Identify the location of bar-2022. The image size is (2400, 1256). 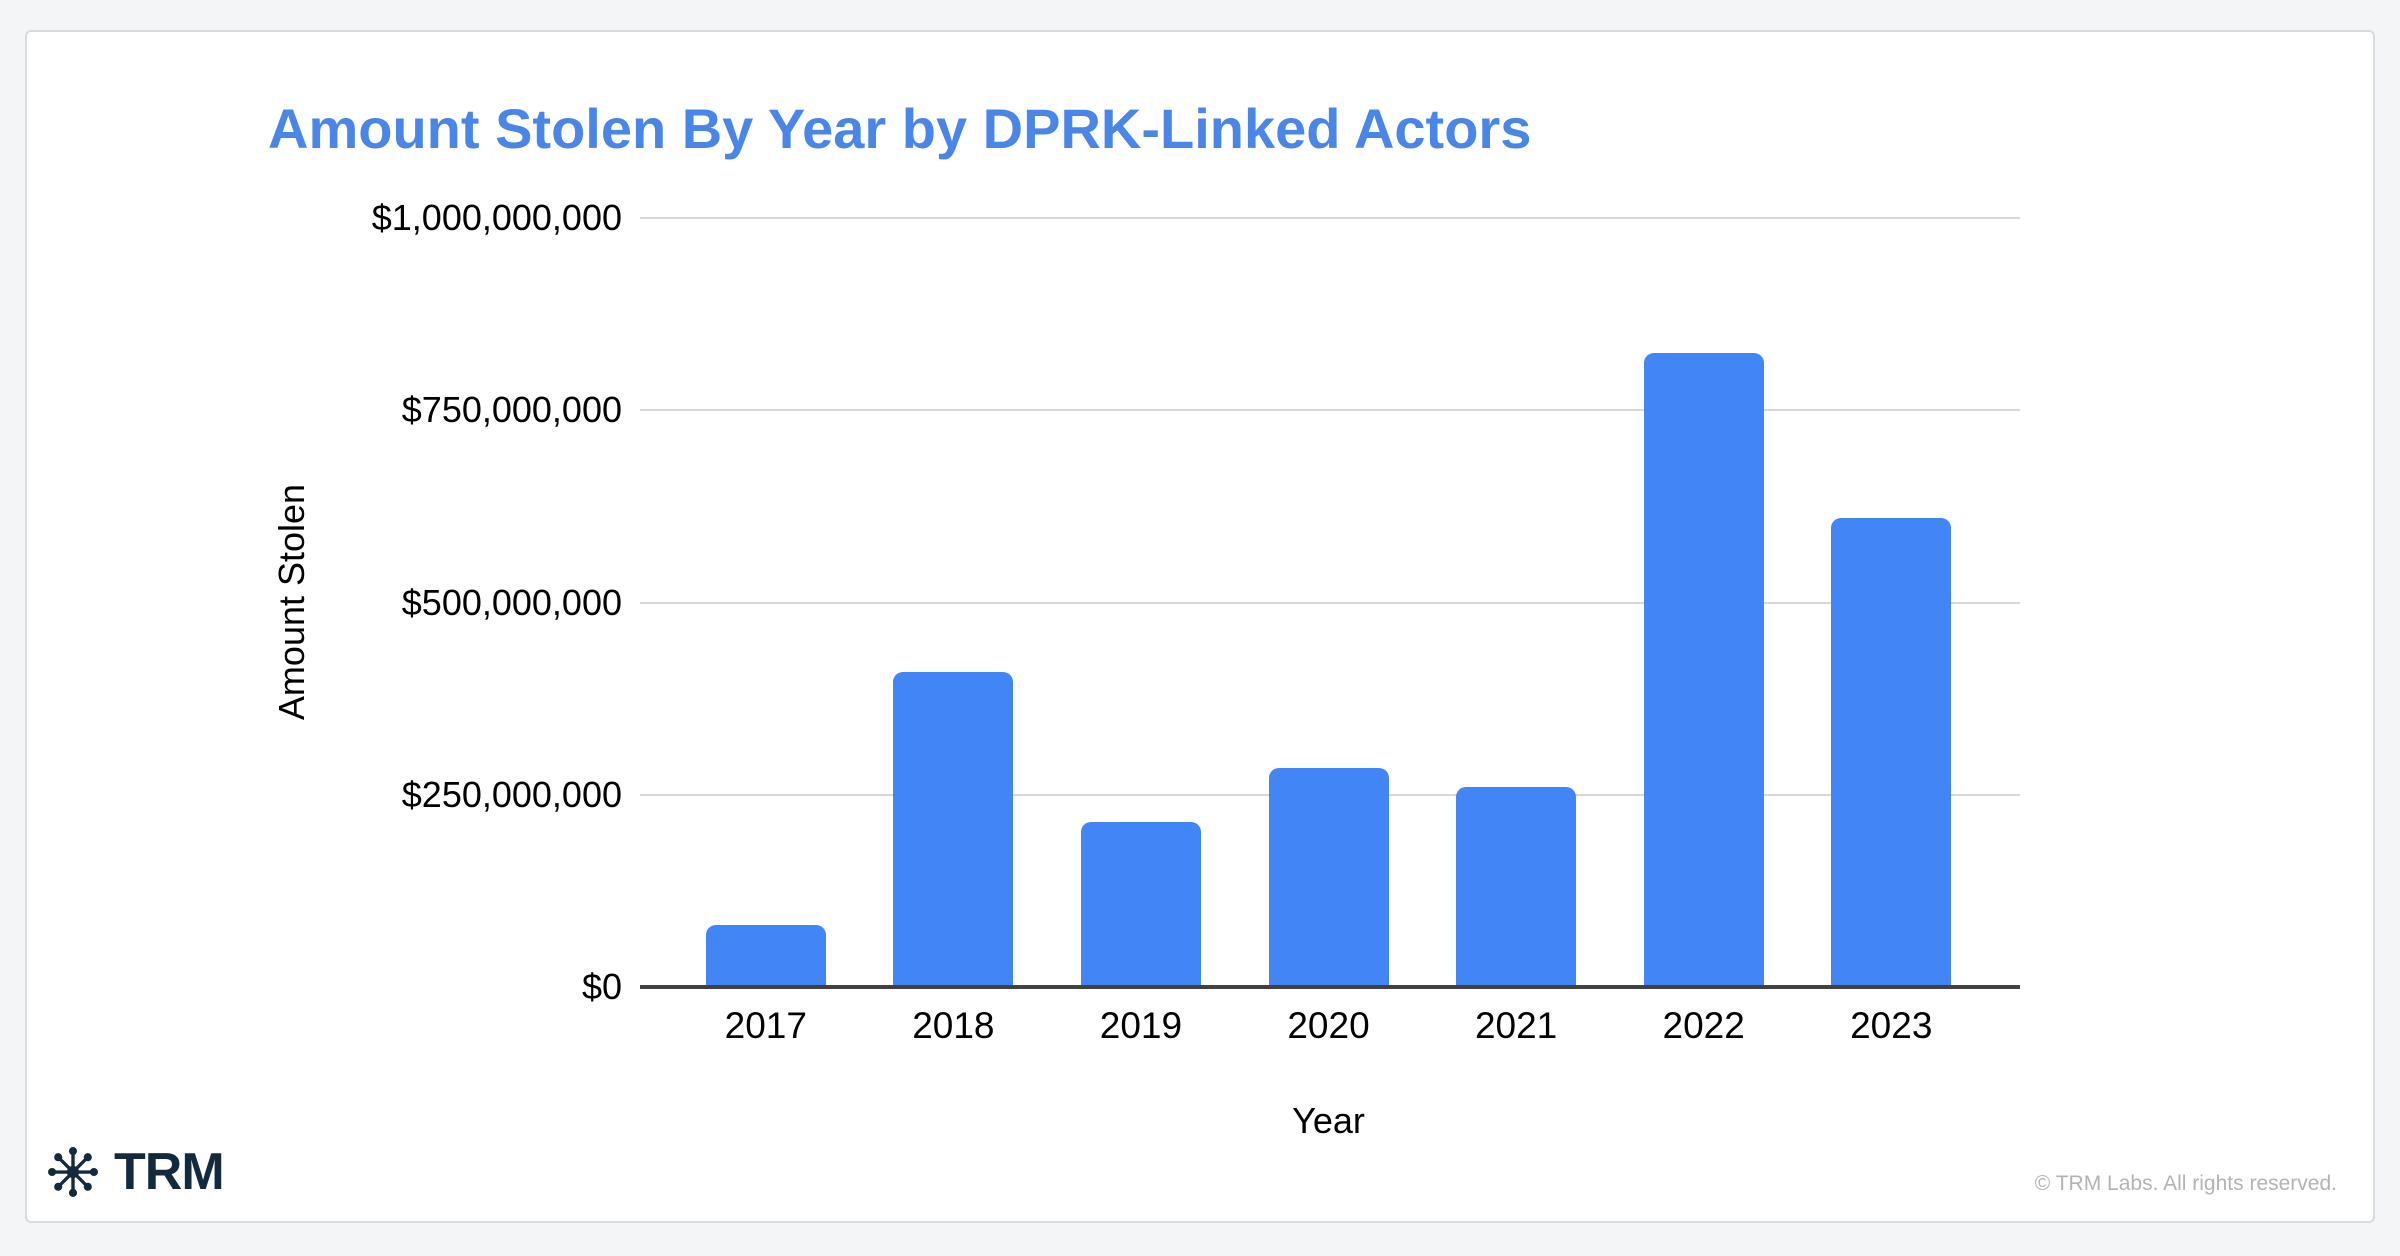
(1703, 669).